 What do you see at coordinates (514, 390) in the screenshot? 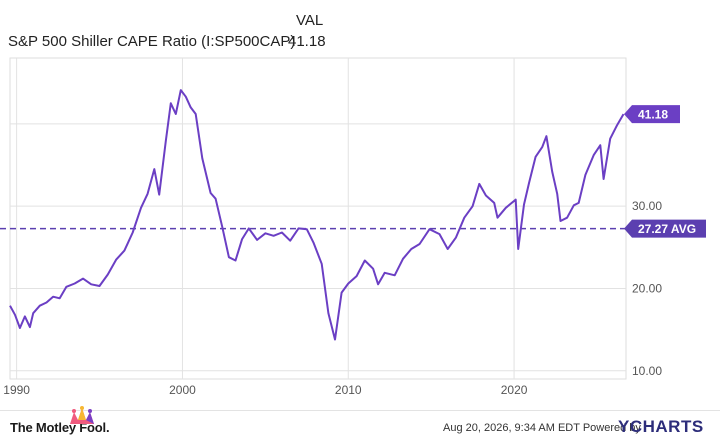
I see `x-tick-label: 2020` at bounding box center [514, 390].